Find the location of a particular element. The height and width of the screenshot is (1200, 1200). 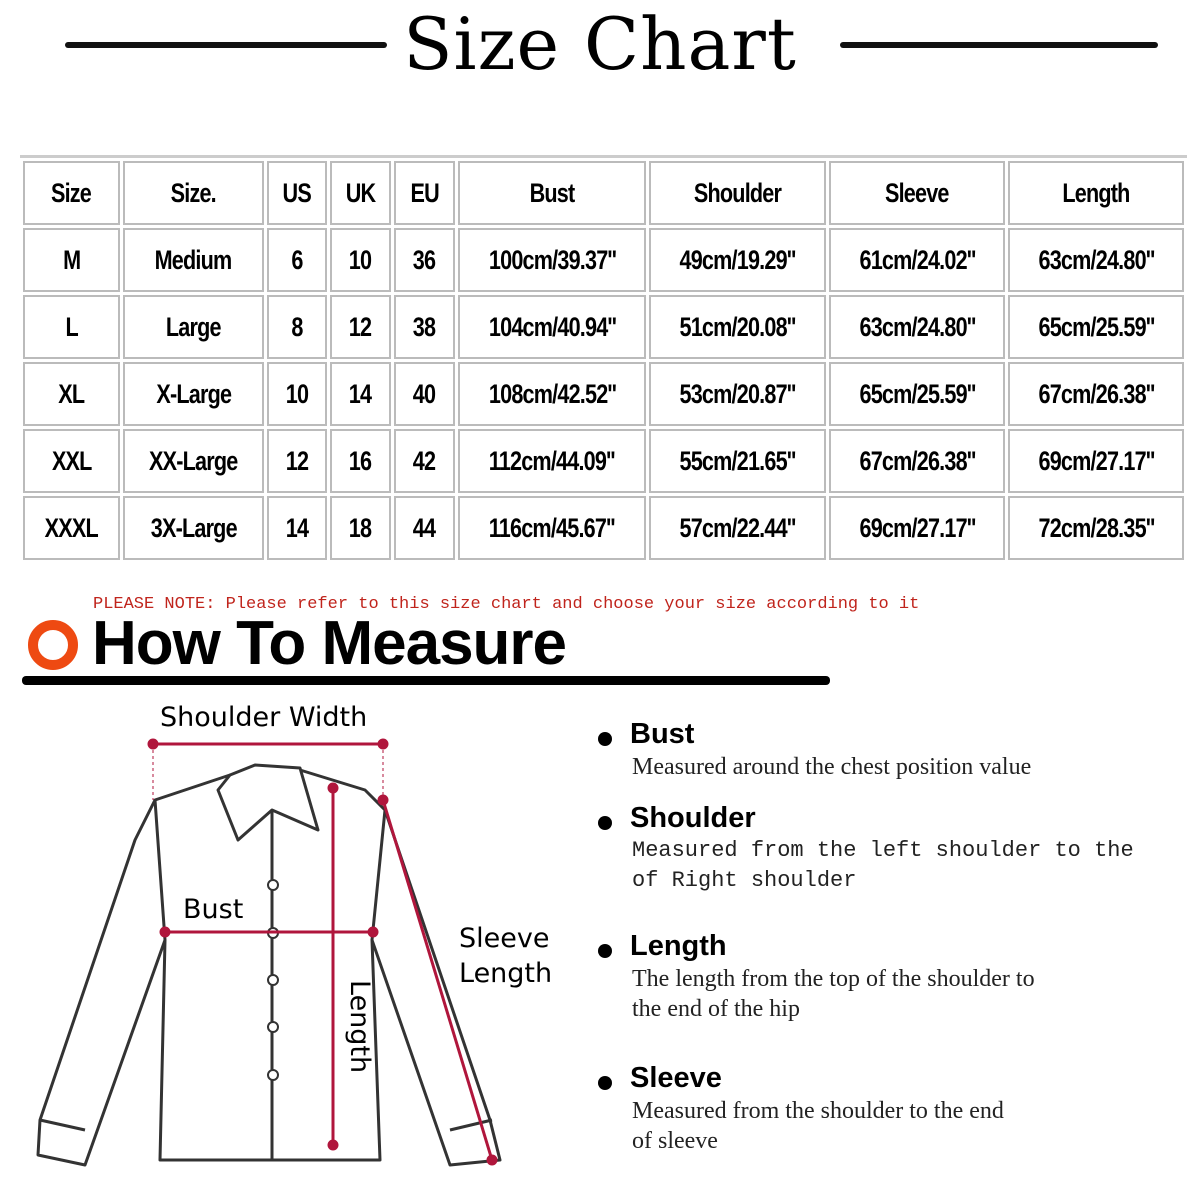

label-length: Length is located at coordinates (359, 1027).